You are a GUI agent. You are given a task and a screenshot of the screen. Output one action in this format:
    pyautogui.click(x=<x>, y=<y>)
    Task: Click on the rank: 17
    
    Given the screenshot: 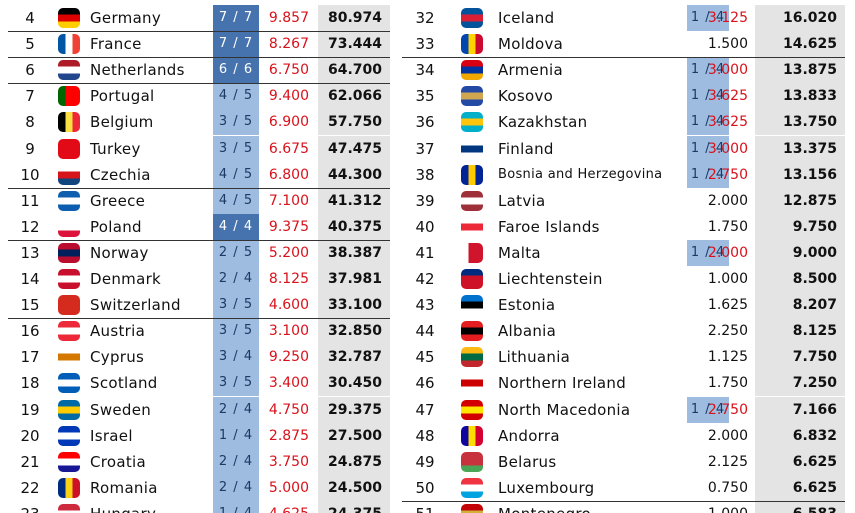 What is the action you would take?
    pyautogui.click(x=30, y=357)
    